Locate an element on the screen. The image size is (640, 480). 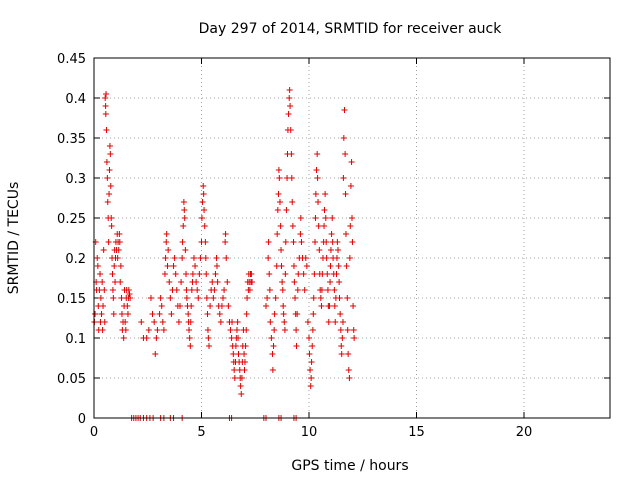
x-tick-labels: 0 5 10 15 20 is located at coordinates (311, 432).